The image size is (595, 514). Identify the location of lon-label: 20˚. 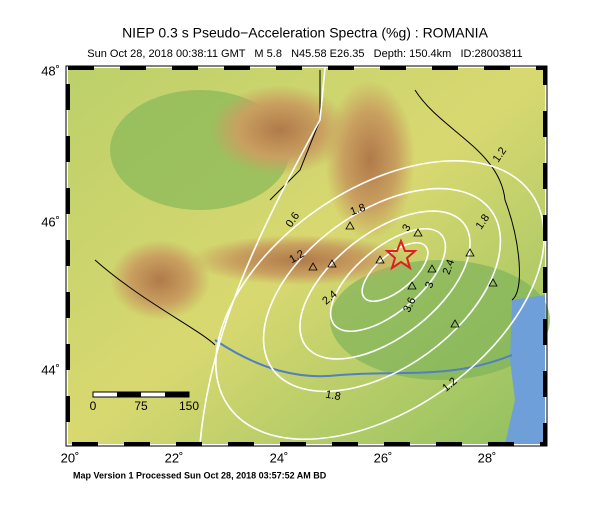
(70, 457).